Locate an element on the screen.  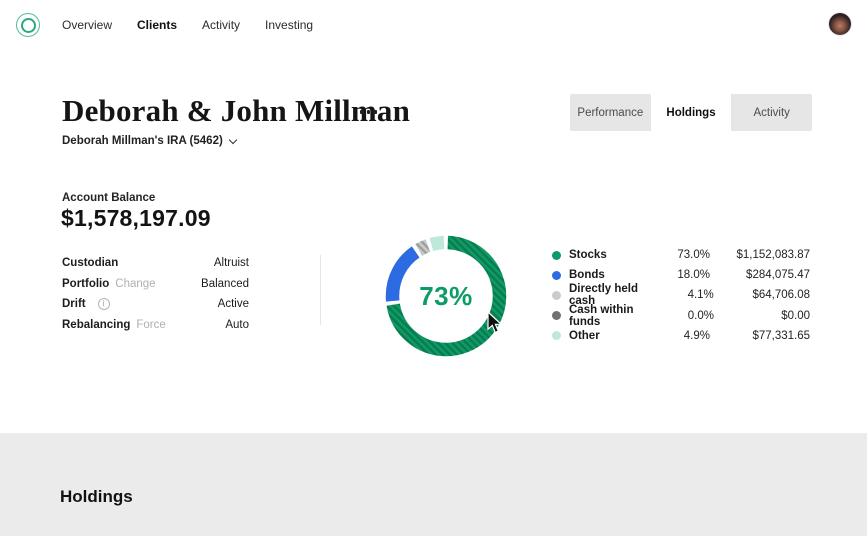
legend-percent: 4.9% is located at coordinates (696, 335).